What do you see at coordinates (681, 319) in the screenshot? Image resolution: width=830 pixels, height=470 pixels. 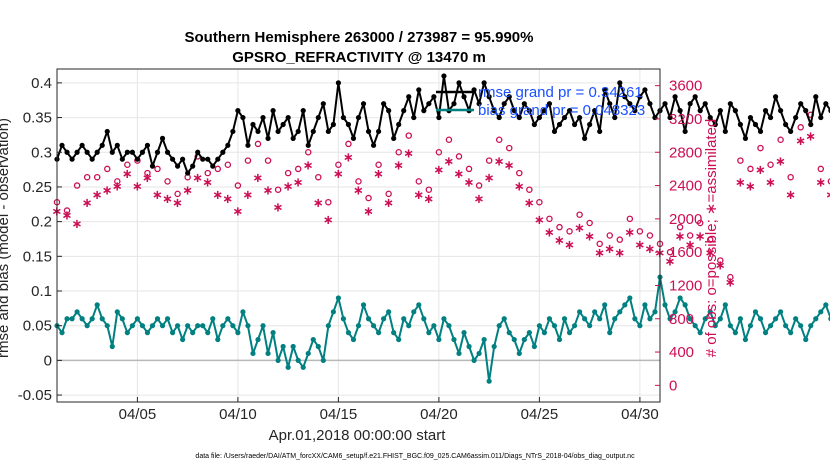 I see `y-right-tick-label: 800` at bounding box center [681, 319].